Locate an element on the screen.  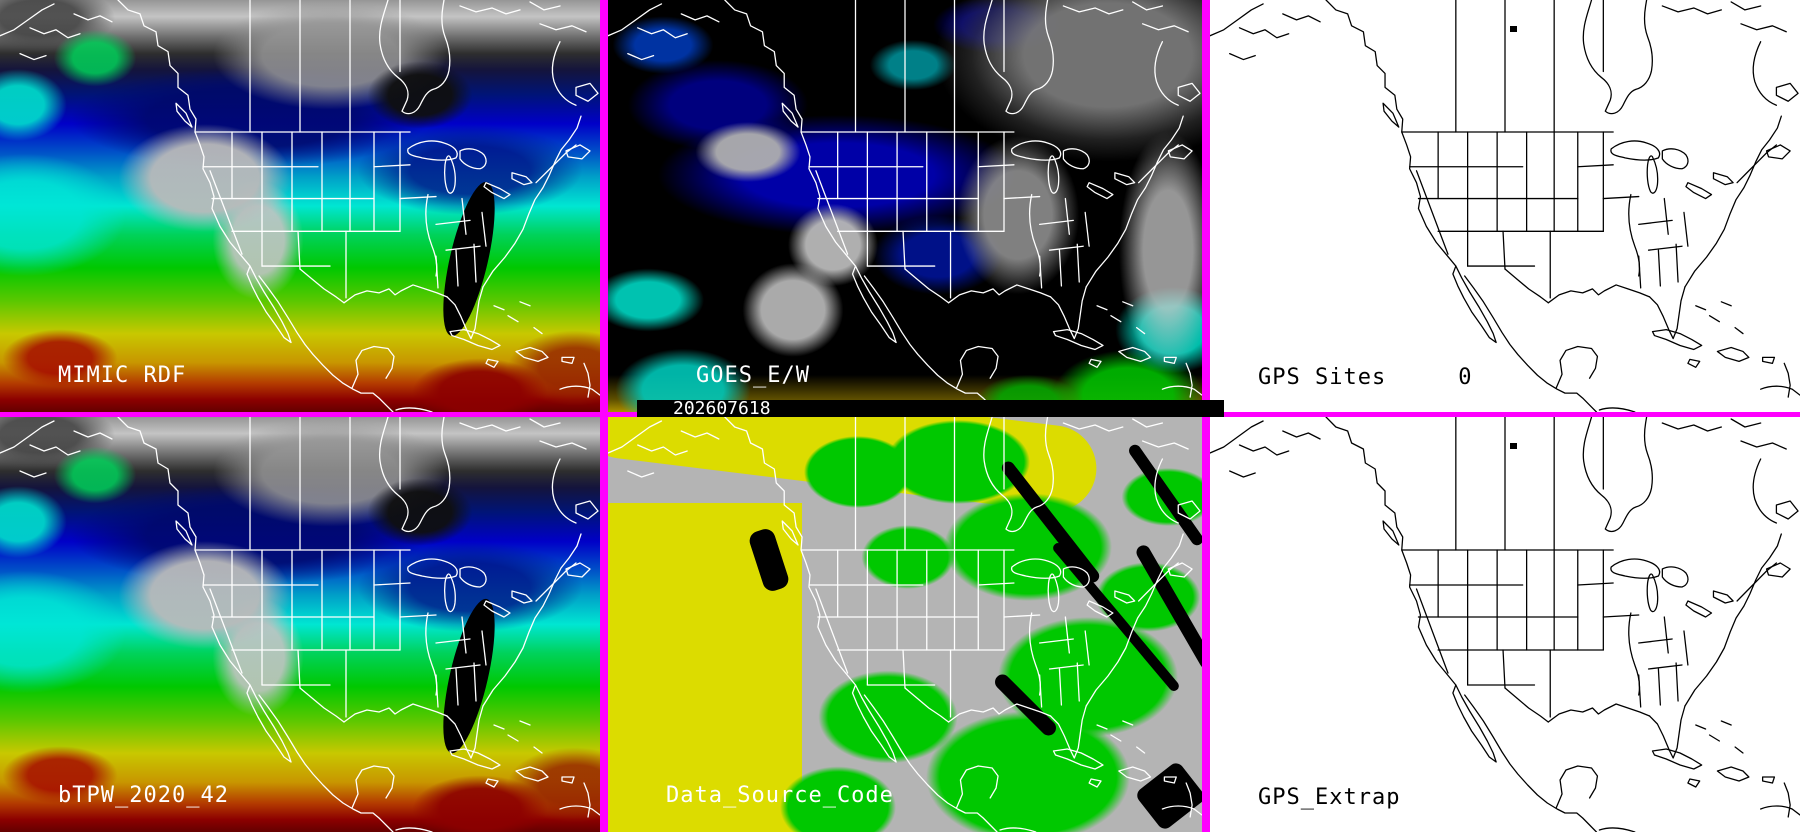
timestamp-text: 202607618 is located at coordinates (722, 408).